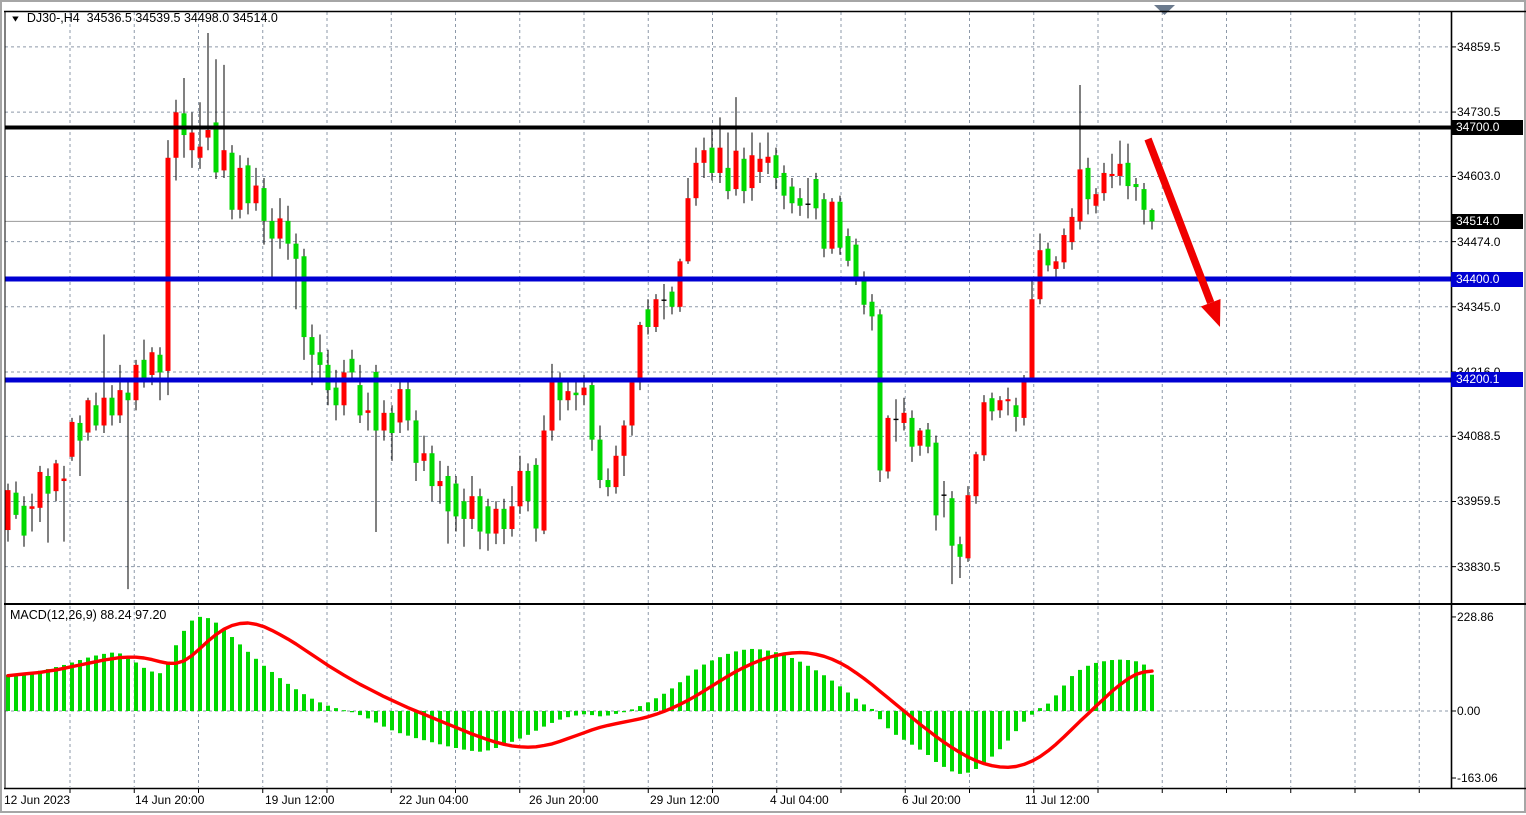 The height and width of the screenshot is (815, 1526). I want to click on price-axis-label: 33830.5, so click(1479, 566).